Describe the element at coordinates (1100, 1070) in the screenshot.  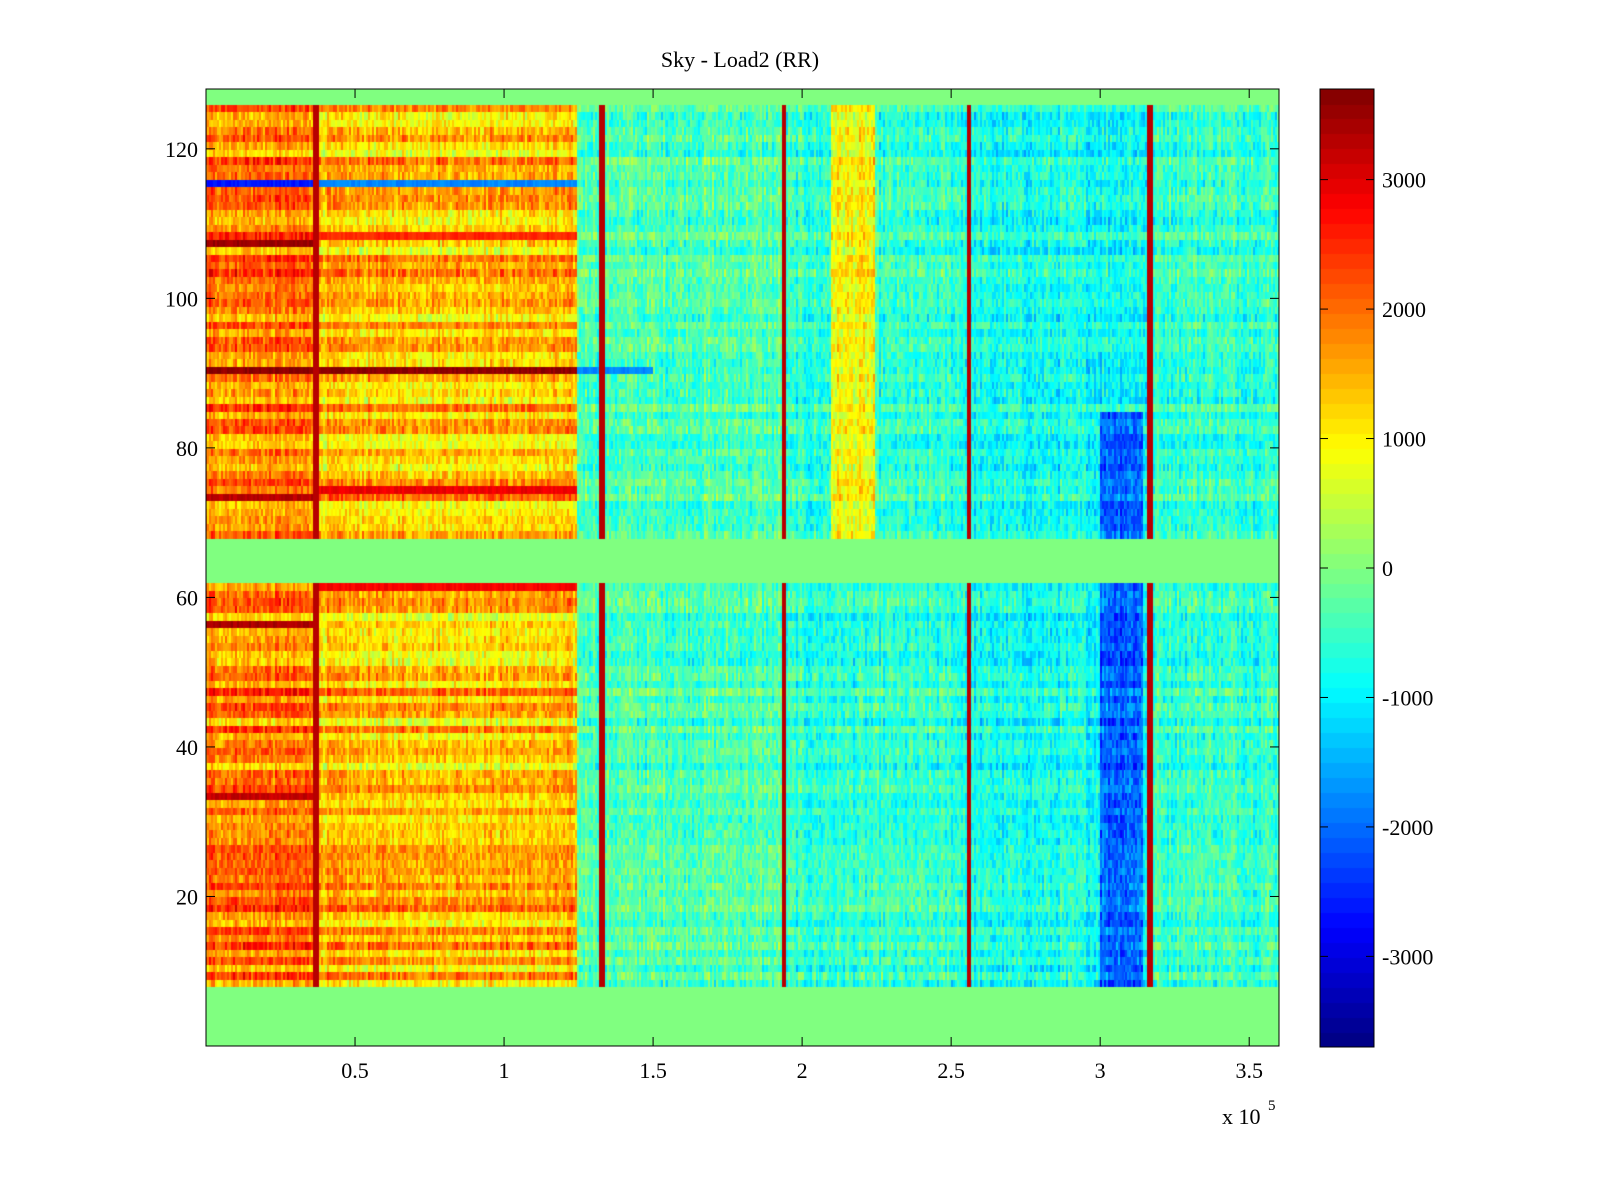
I see `x-tick-label: 3` at that location.